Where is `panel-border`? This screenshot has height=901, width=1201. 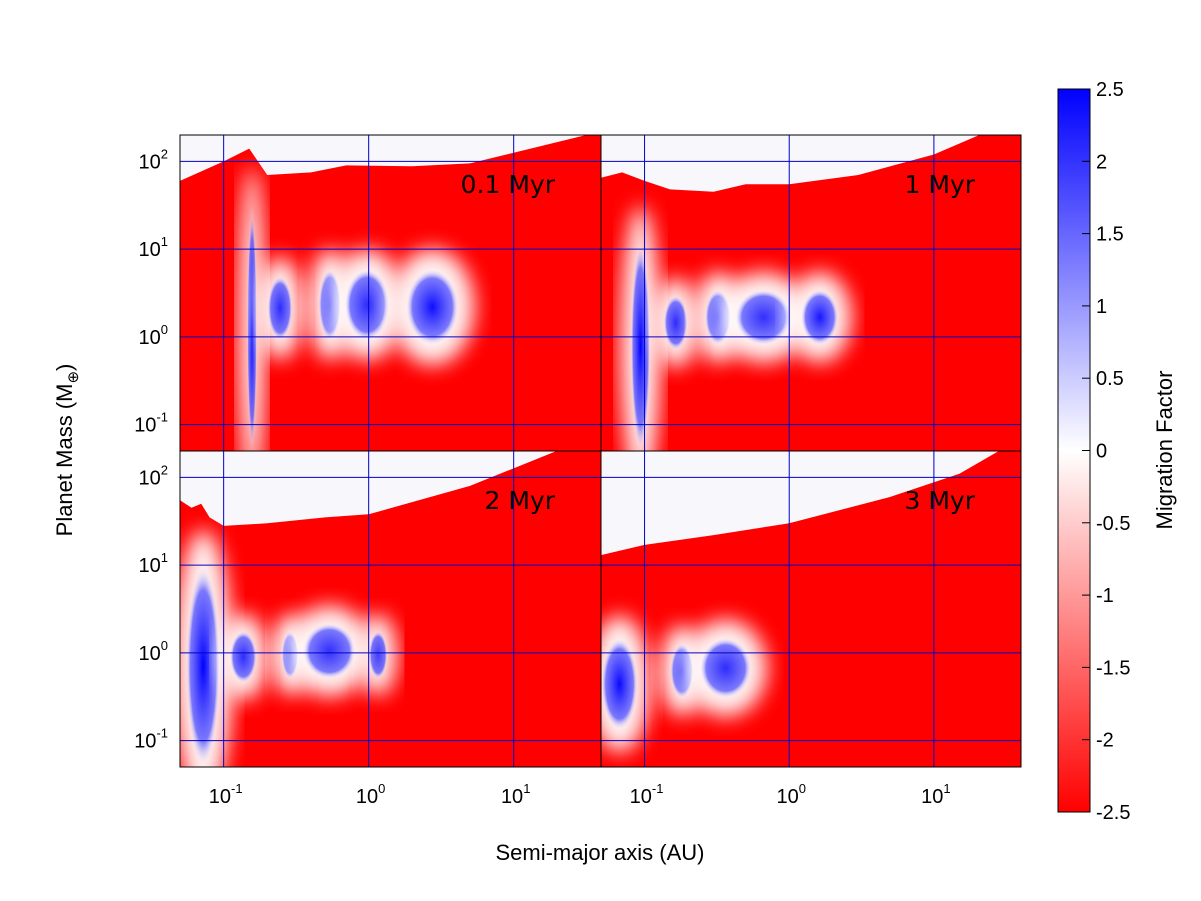 panel-border is located at coordinates (811, 609).